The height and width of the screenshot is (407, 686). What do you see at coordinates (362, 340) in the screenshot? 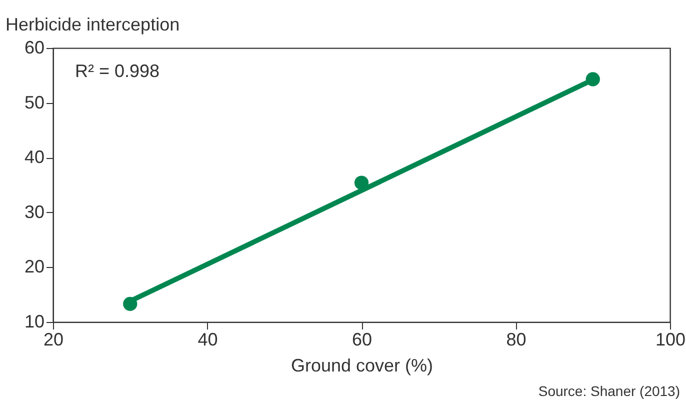
I see `x-tick-label: 60` at bounding box center [362, 340].